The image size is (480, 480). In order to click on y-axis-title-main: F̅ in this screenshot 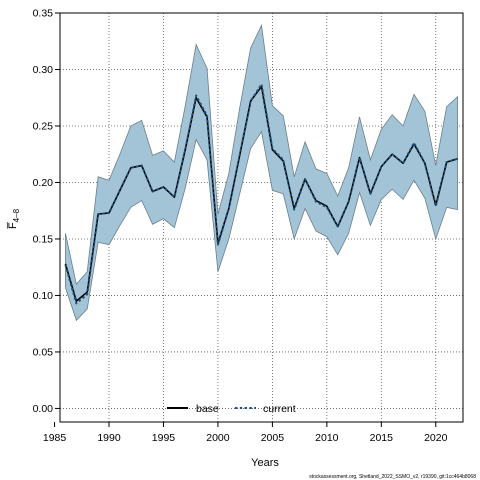, I will do `click(13, 225)`.